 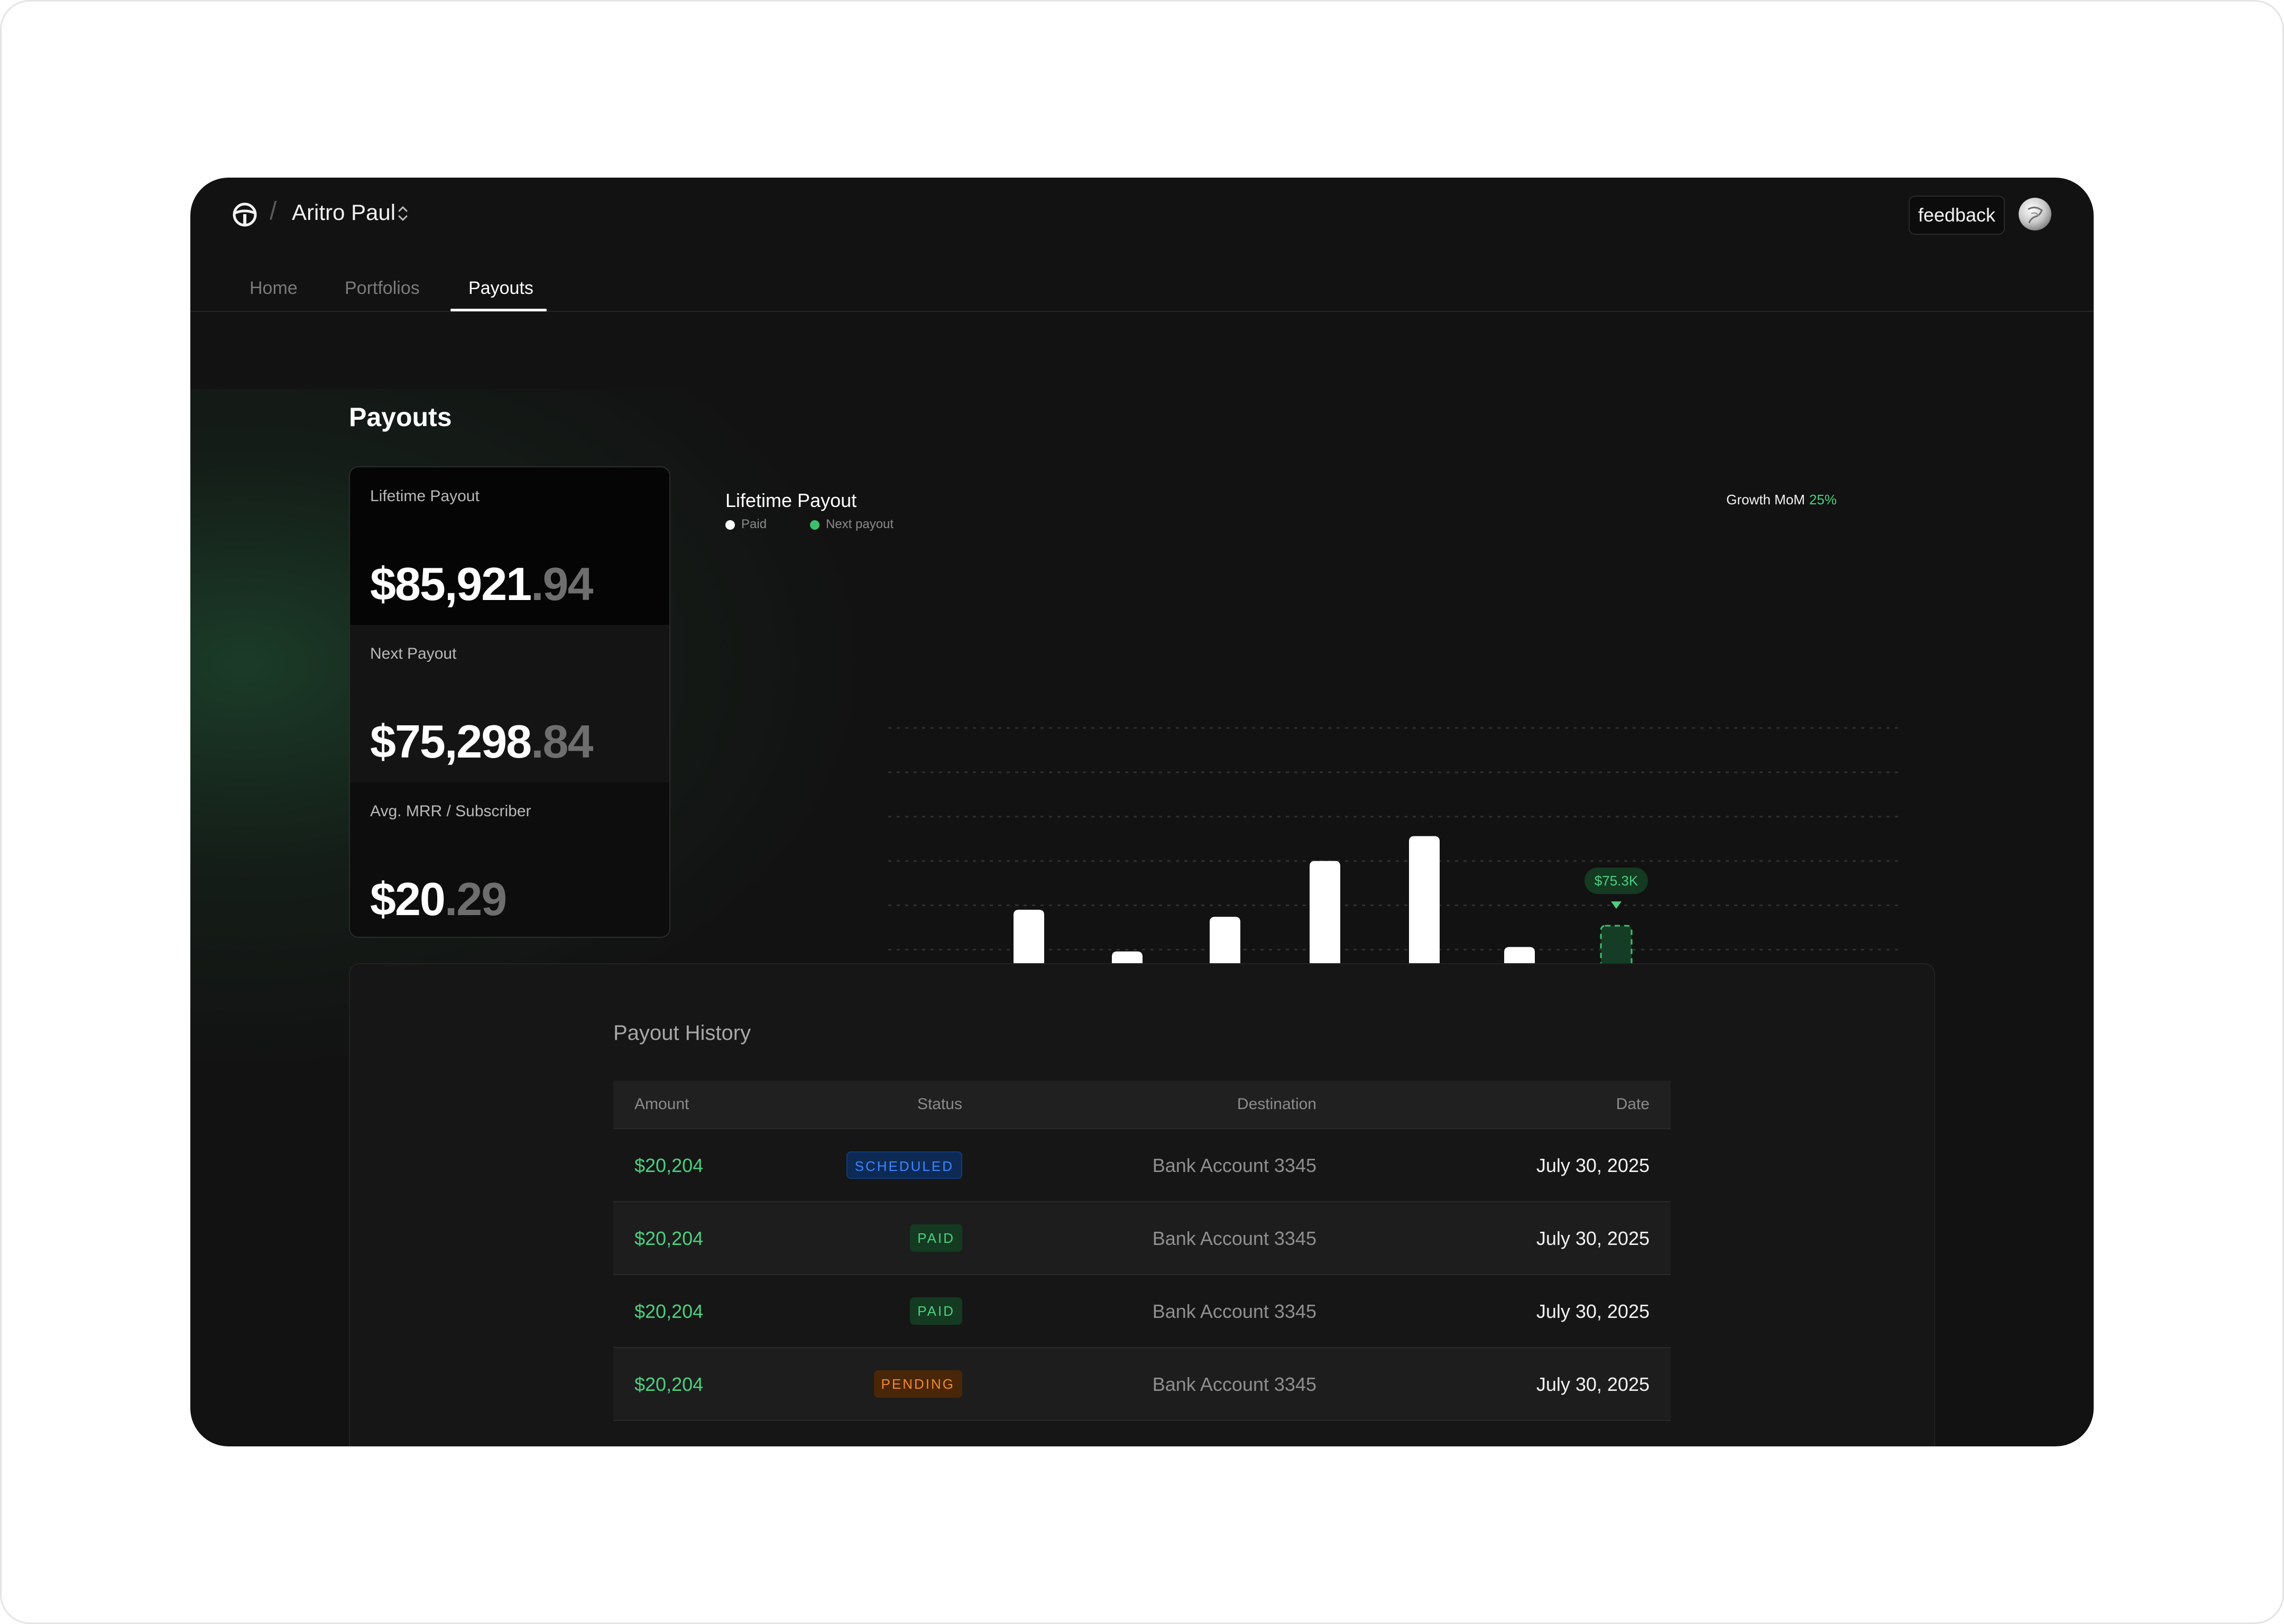 I want to click on tab-home: Home, so click(x=274, y=288).